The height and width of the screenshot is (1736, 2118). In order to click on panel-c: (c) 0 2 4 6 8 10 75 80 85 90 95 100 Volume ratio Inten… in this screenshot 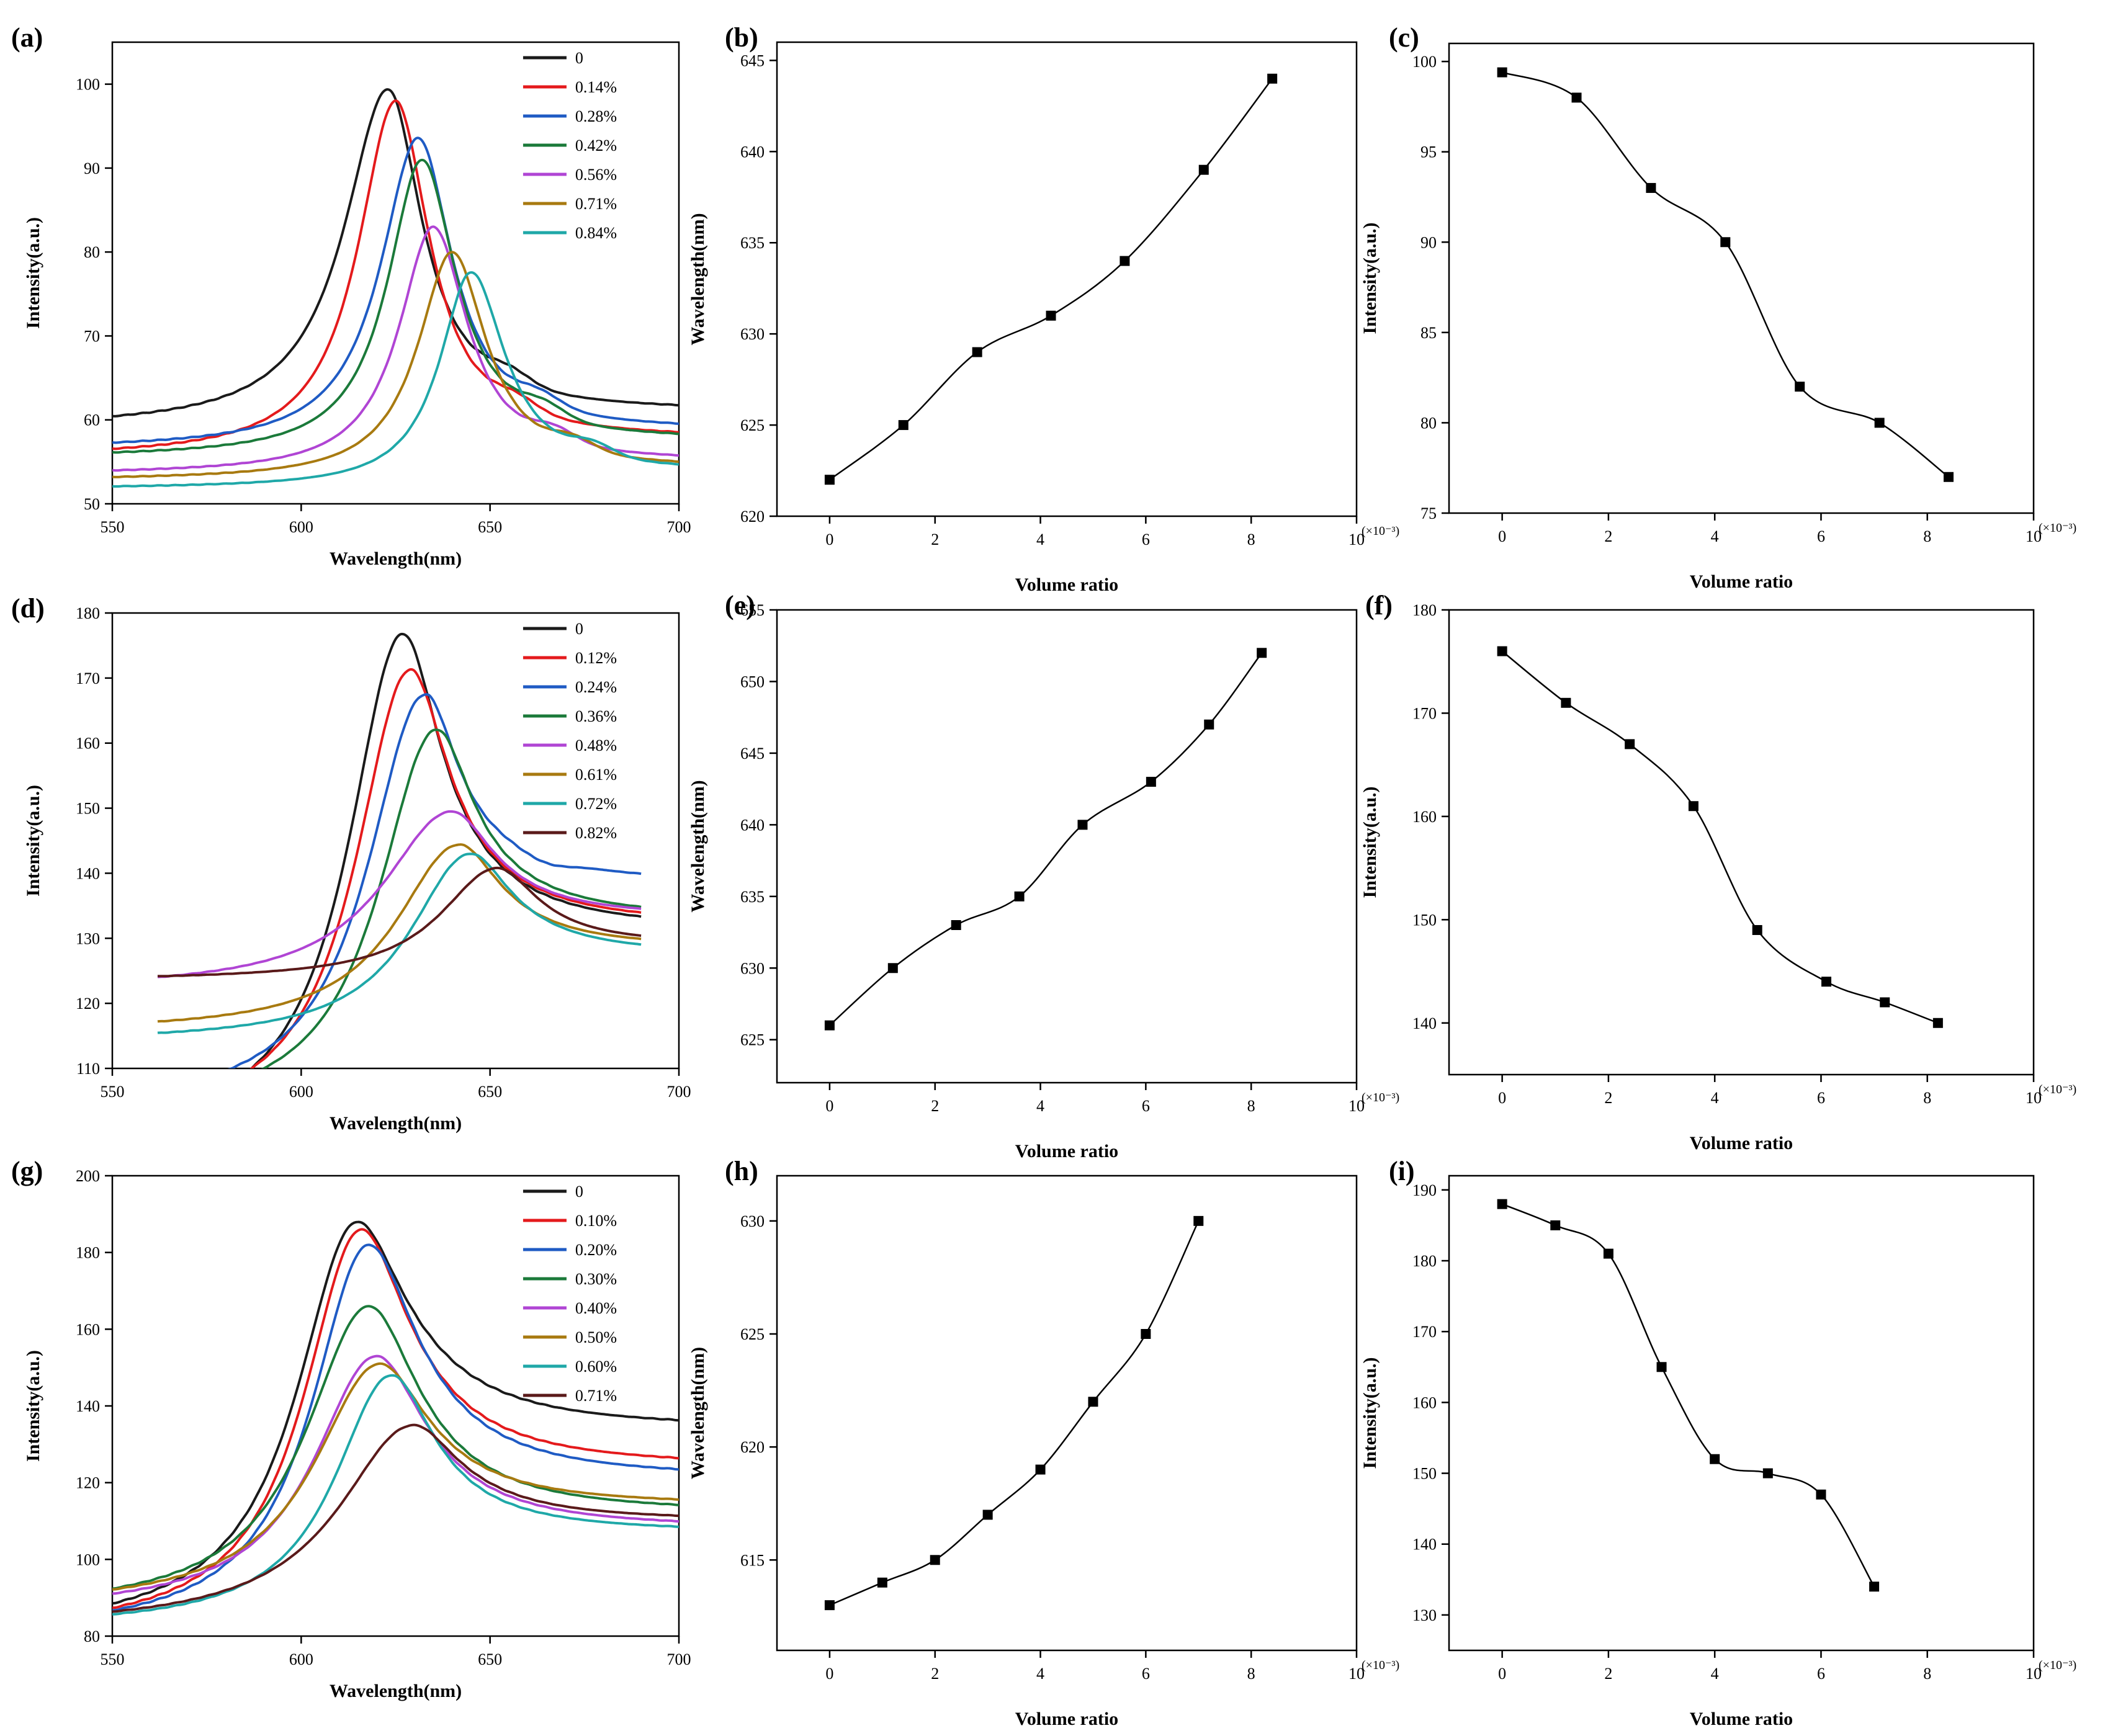, I will do `click(1718, 307)`.